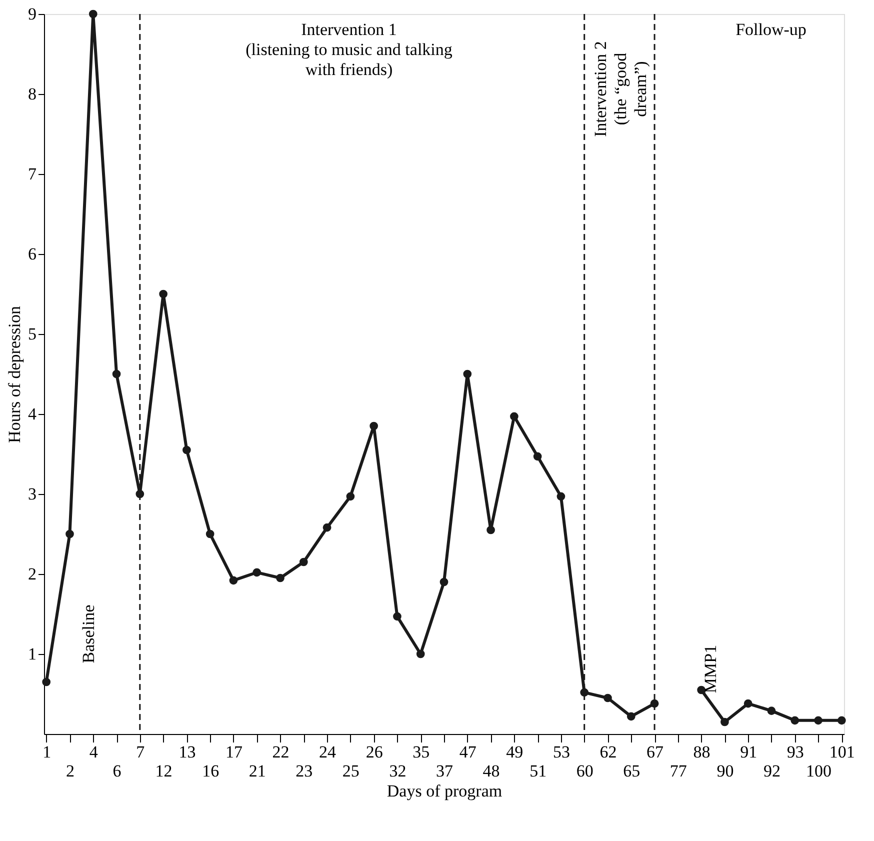 The height and width of the screenshot is (841, 874). I want to click on x-tick-label: 24, so click(328, 752).